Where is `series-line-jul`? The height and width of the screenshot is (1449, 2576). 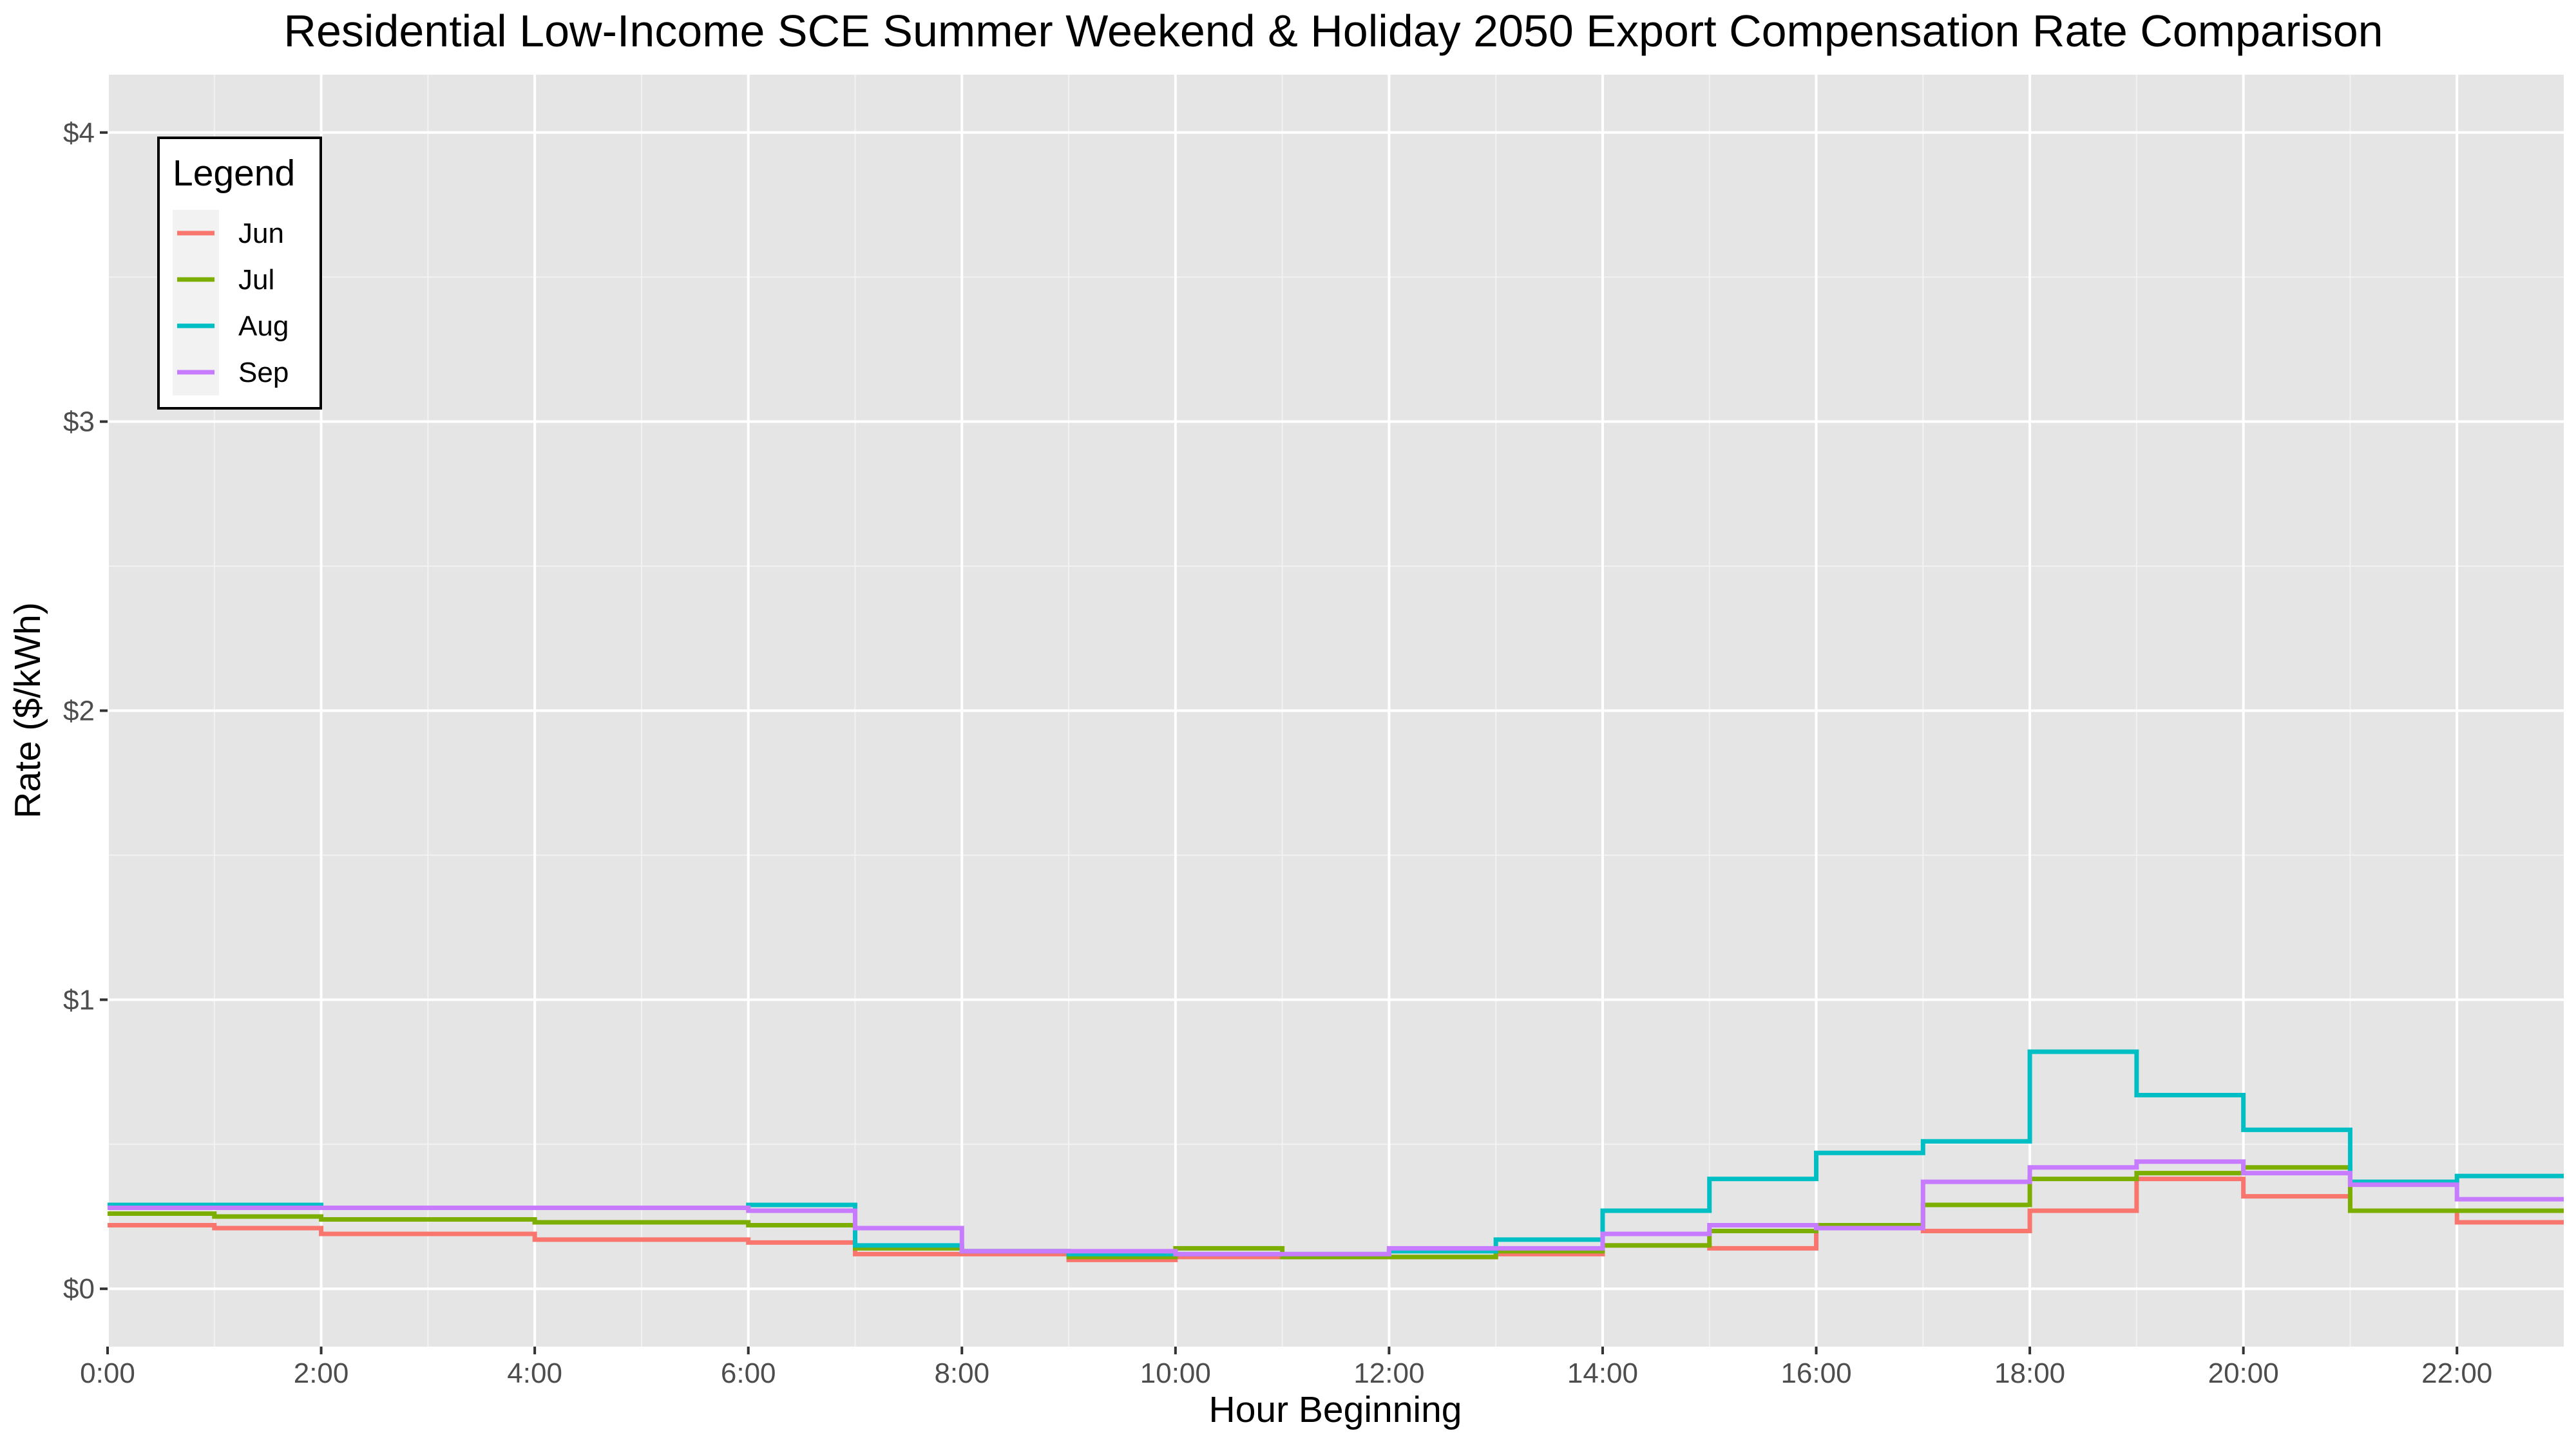
series-line-jul is located at coordinates (1336, 1212).